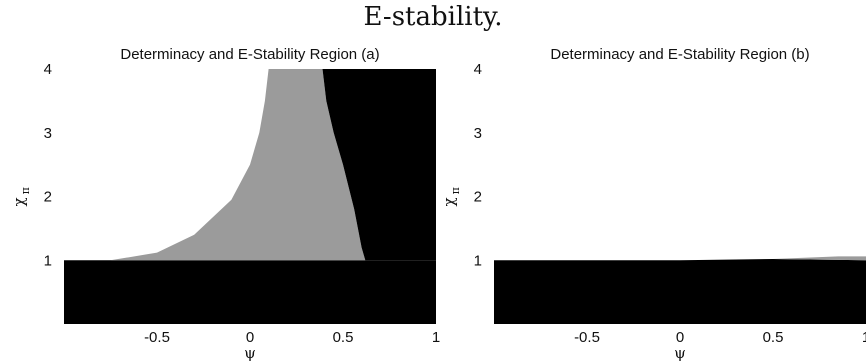 This screenshot has width=866, height=361. What do you see at coordinates (249, 54) in the screenshot?
I see `chart-title: Determinacy and E-Stability Region (a)` at bounding box center [249, 54].